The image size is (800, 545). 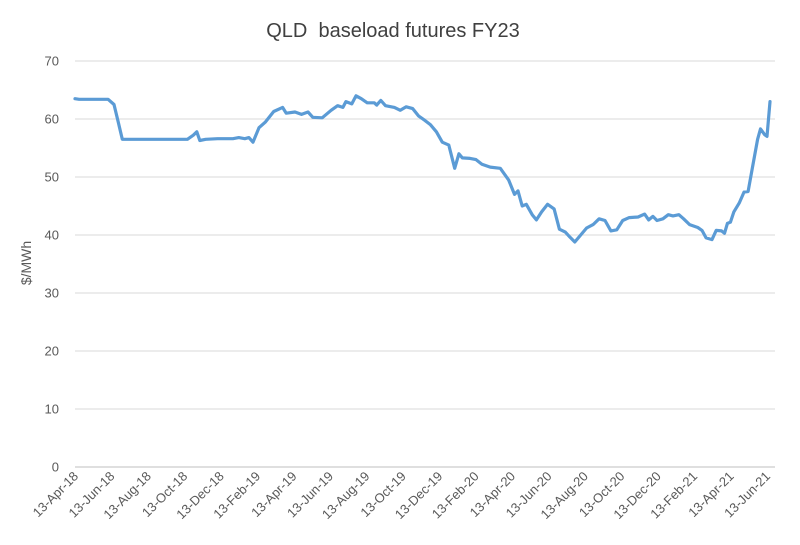 What do you see at coordinates (52, 351) in the screenshot?
I see `y-tick-label: 20` at bounding box center [52, 351].